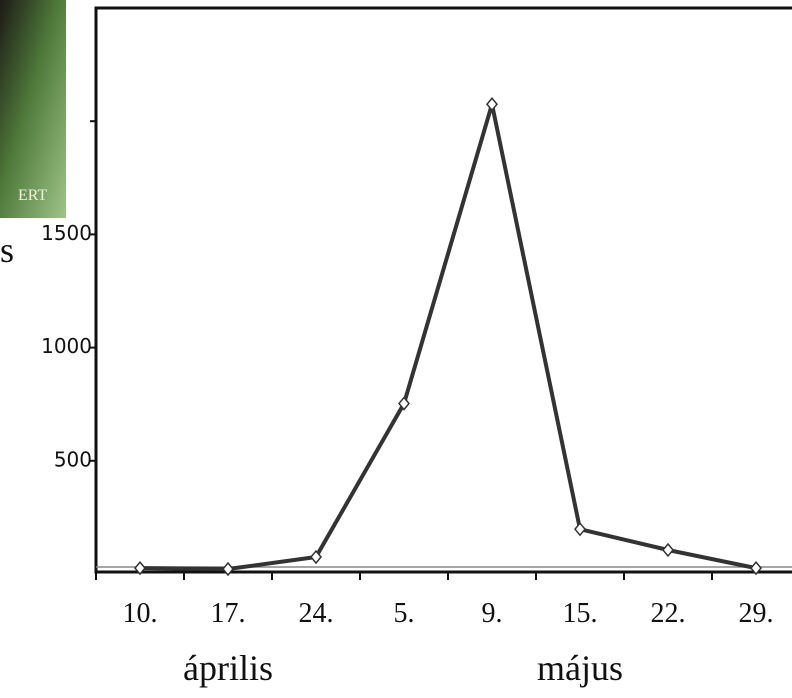 Image resolution: width=792 pixels, height=698 pixels. Describe the element at coordinates (580, 613) in the screenshot. I see `x-tick-label: 15.` at that location.